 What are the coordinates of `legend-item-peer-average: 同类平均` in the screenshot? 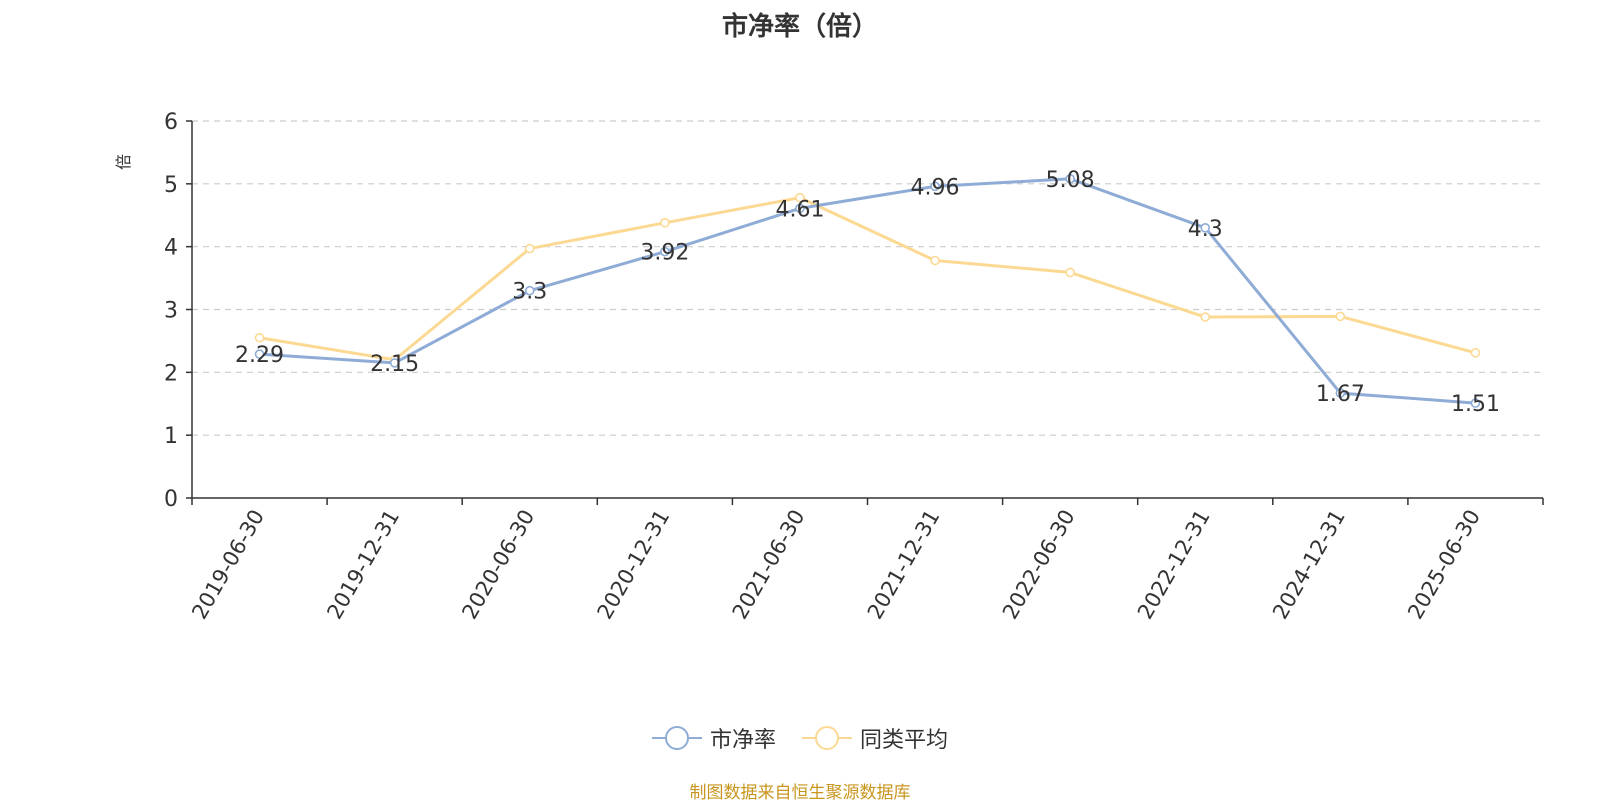 It's located at (875, 738).